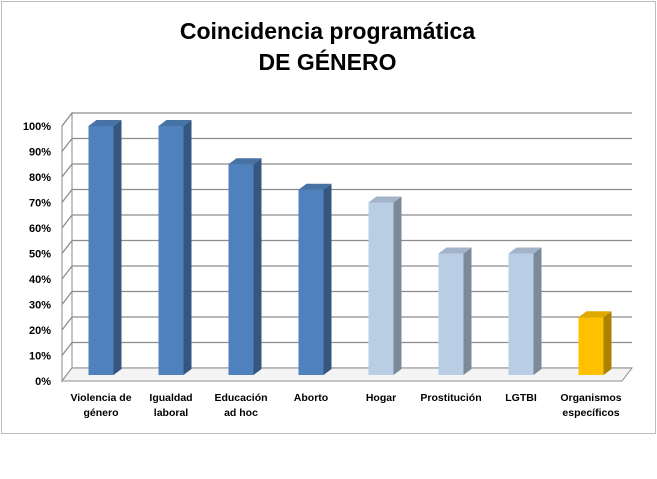  I want to click on chart-title-line-1: Coincidencia programática, so click(327, 31).